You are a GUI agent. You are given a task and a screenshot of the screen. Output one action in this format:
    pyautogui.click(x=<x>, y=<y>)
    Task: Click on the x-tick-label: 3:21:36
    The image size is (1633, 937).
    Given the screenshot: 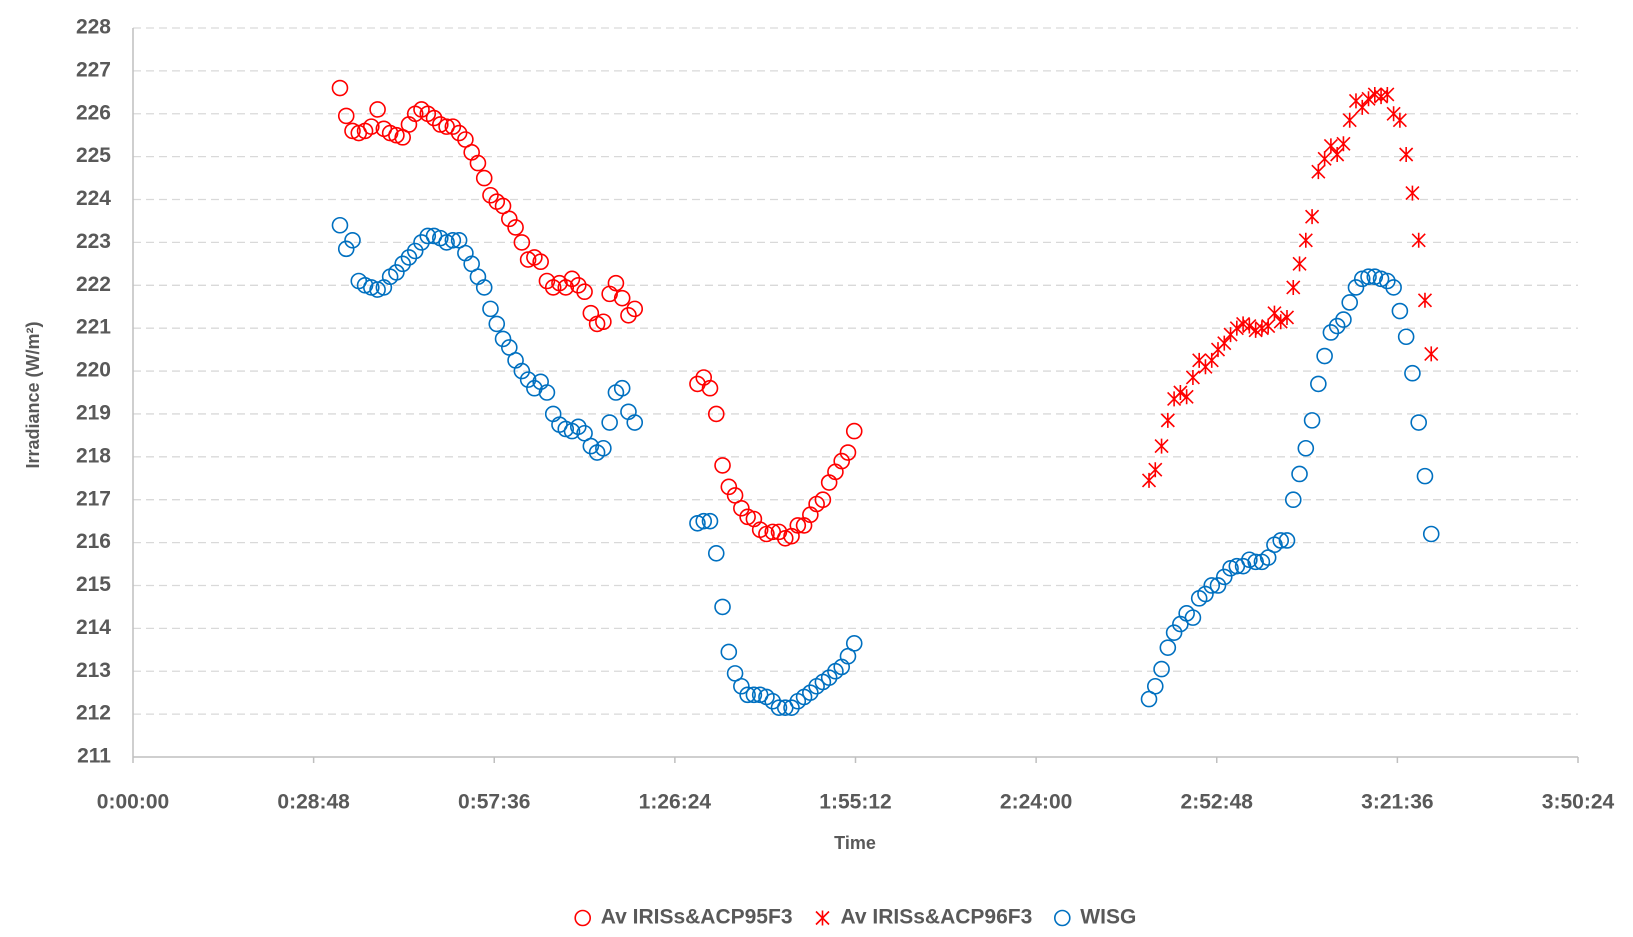 What is the action you would take?
    pyautogui.click(x=1397, y=802)
    